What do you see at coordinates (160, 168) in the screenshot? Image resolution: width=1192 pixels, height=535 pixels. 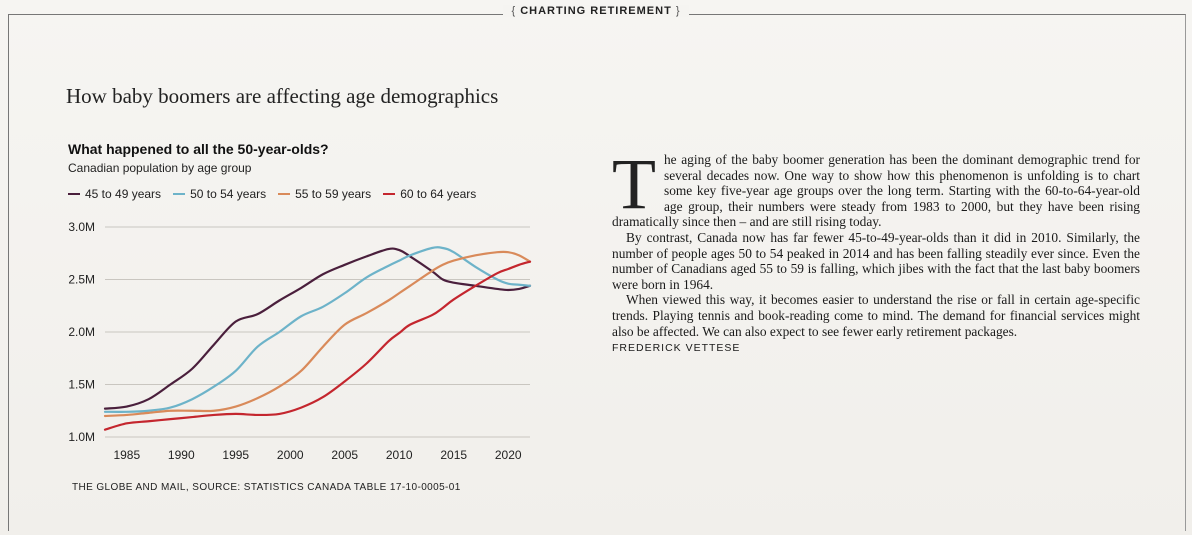 I see `chart-subtitle: Canadian population by age group` at bounding box center [160, 168].